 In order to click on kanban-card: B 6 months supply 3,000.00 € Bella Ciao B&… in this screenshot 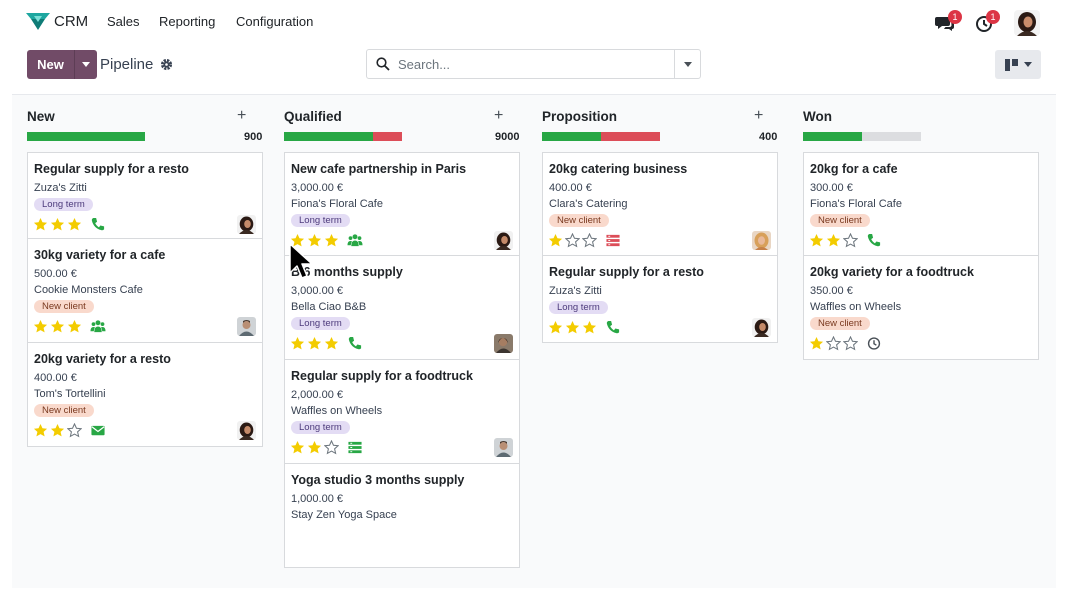, I will do `click(402, 308)`.